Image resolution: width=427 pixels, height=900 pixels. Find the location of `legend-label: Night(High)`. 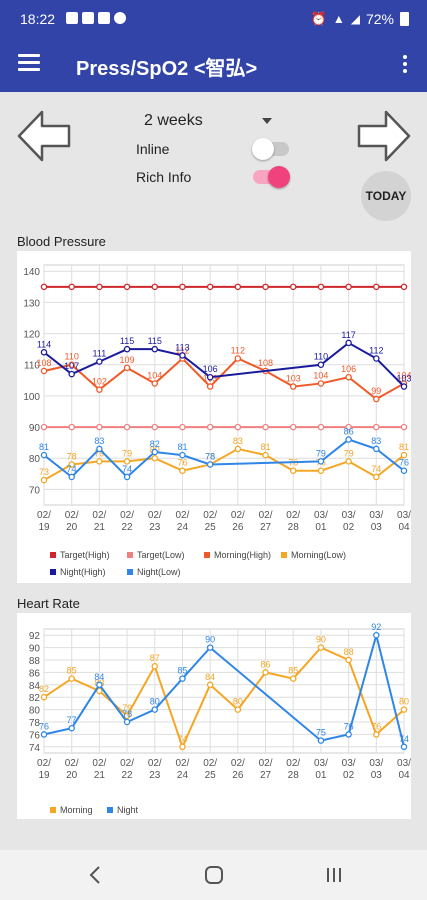

legend-label: Night(High) is located at coordinates (83, 572).